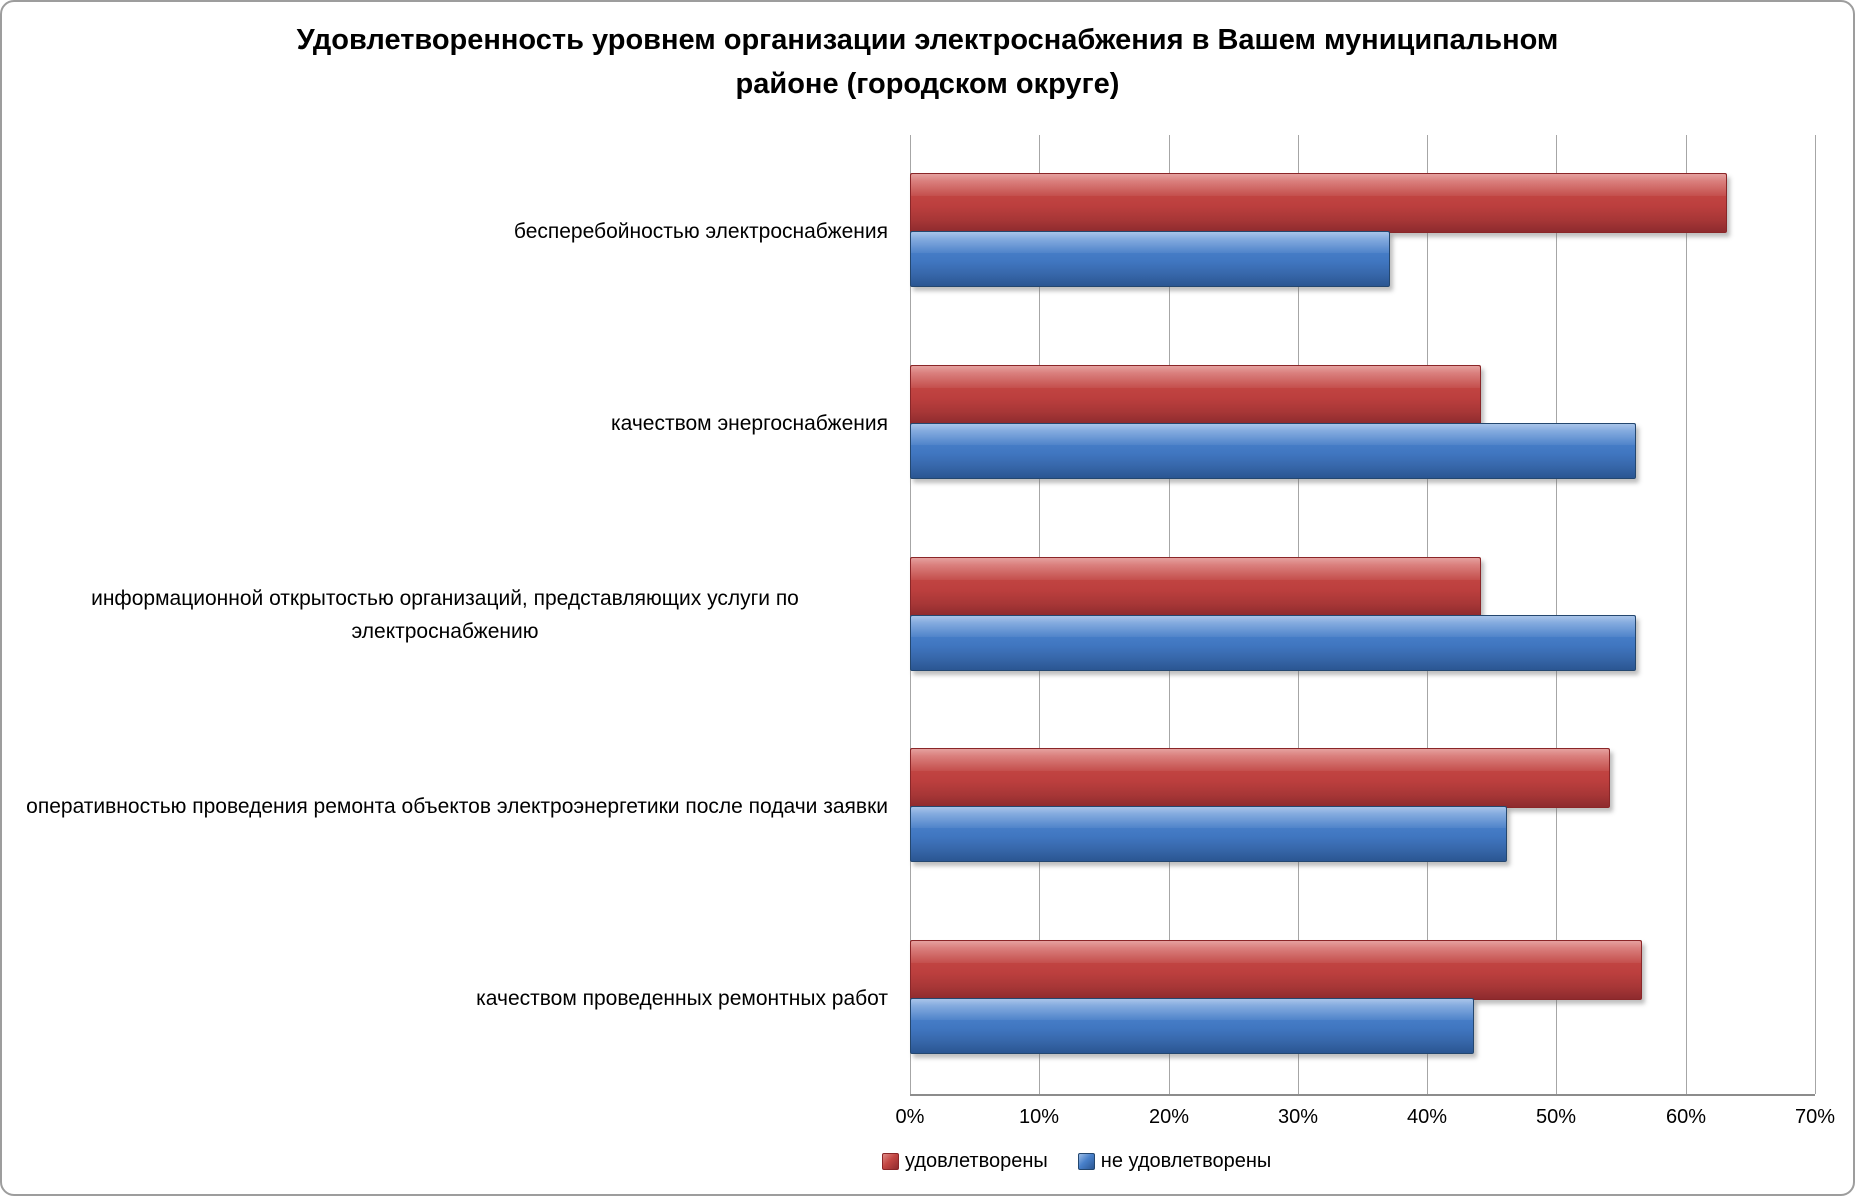 The width and height of the screenshot is (1855, 1196). What do you see at coordinates (910, 1117) in the screenshot?
I see `x-tick-label: 0%` at bounding box center [910, 1117].